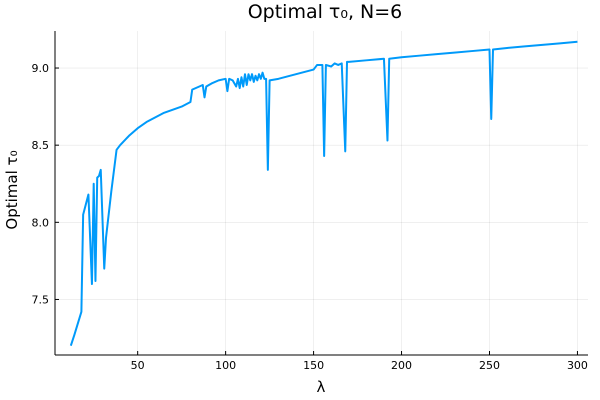  I want to click on x-tick-label: 200, so click(401, 365).